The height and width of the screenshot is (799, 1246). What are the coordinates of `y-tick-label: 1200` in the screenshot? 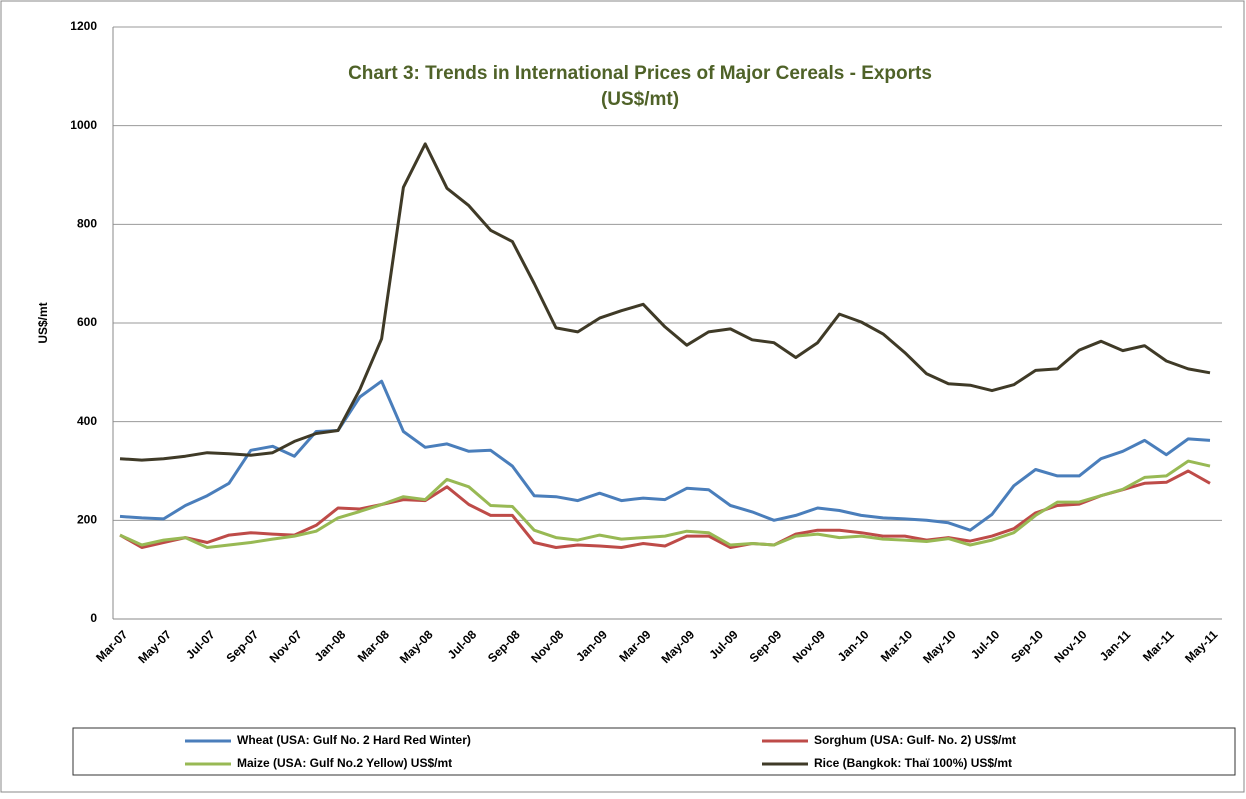 It's located at (83, 26).